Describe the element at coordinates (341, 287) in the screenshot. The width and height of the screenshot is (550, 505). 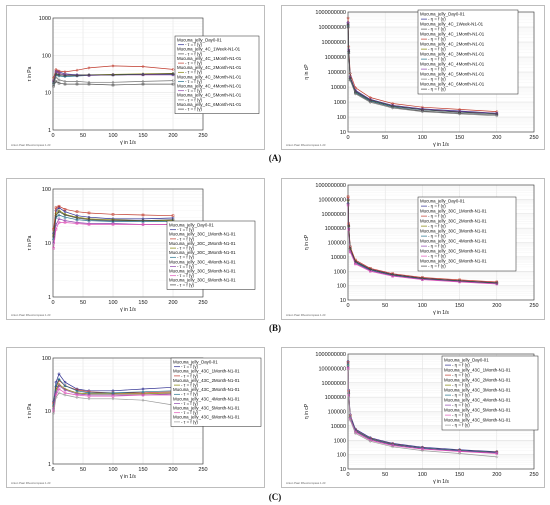
I see `y-tick-label: 100` at that location.